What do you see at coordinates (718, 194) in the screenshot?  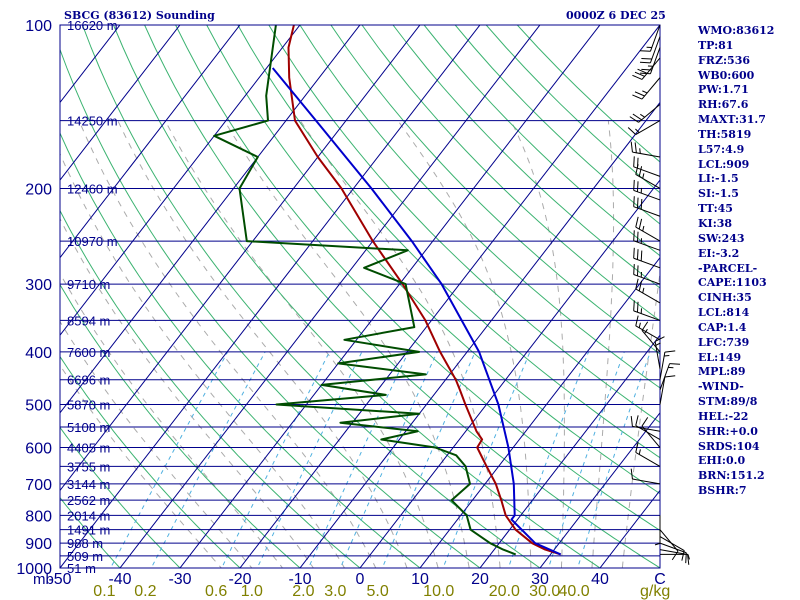 I see `index-line: SI:-1.5` at bounding box center [718, 194].